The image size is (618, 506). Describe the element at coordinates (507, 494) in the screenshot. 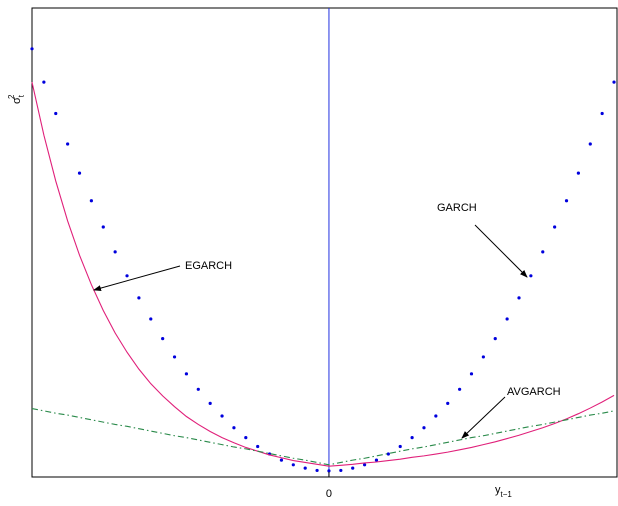

I see `x-label-sub: t−1` at that location.